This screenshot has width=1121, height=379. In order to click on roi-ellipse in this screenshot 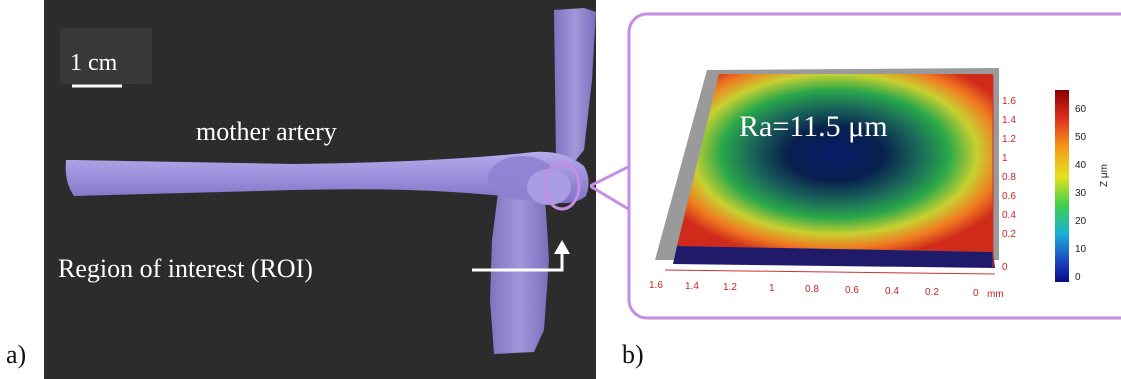, I will do `click(562, 186)`.